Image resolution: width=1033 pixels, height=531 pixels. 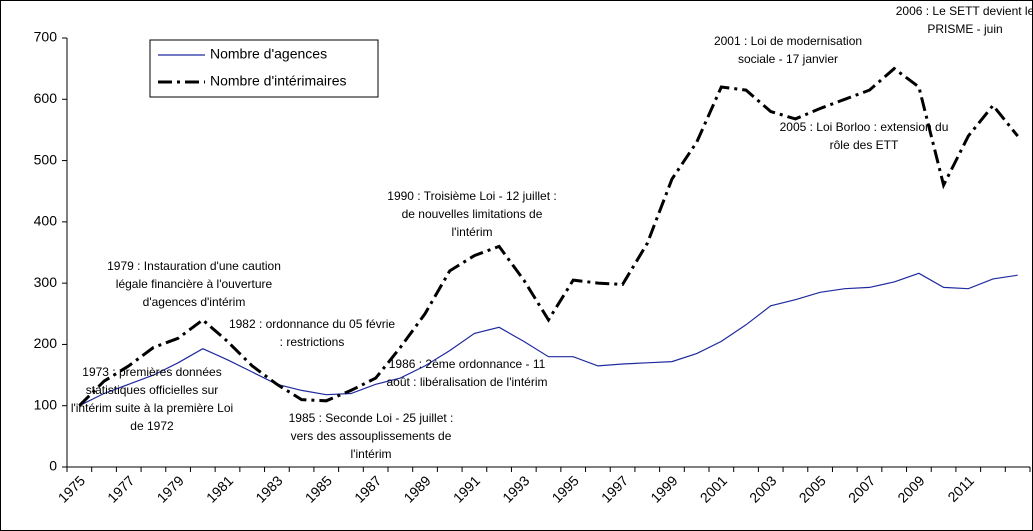 What do you see at coordinates (152, 426) in the screenshot?
I see `annotation: de 1972` at bounding box center [152, 426].